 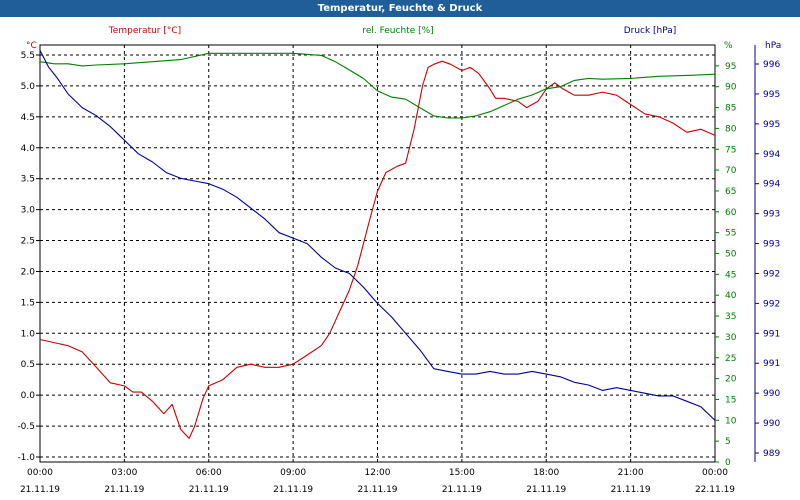 What do you see at coordinates (731, 255) in the screenshot?
I see `humidity-tick-label: 50` at bounding box center [731, 255].